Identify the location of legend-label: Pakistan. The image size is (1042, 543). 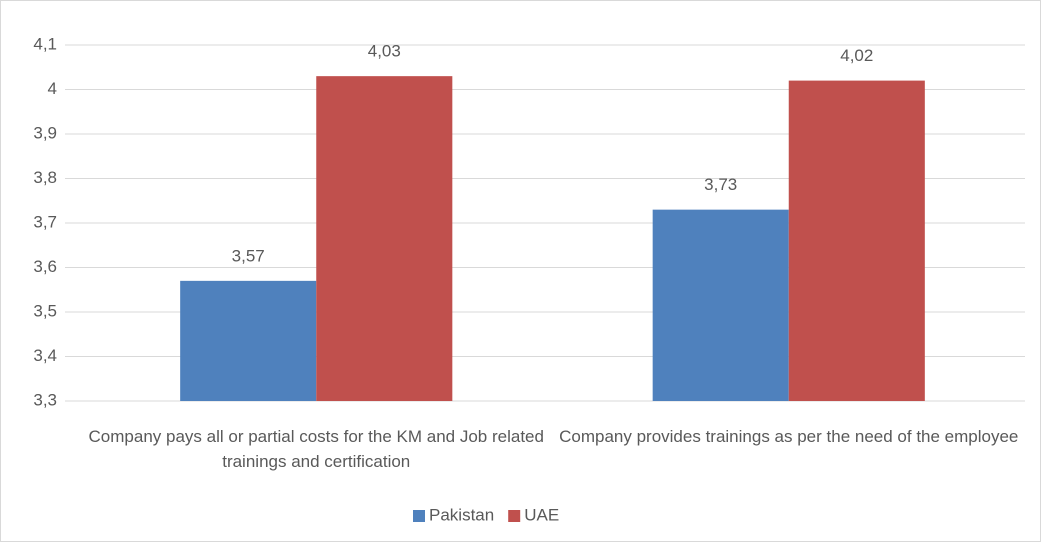
(461, 514).